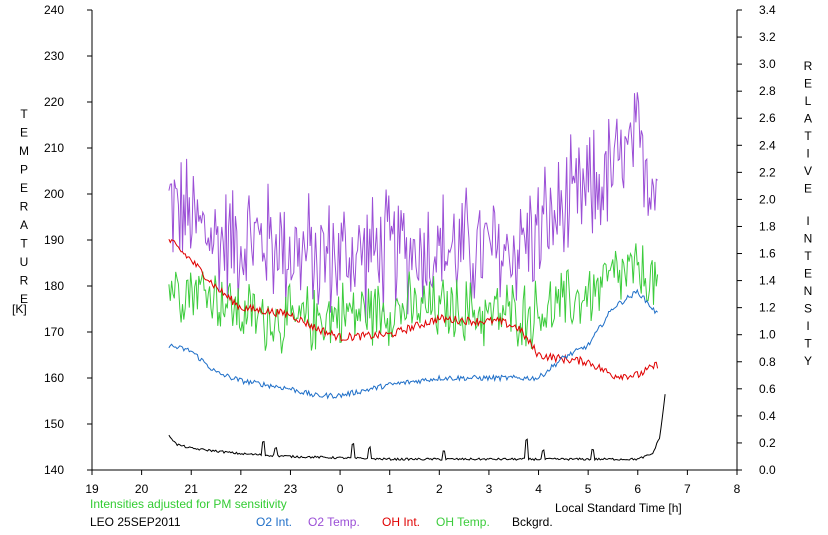  What do you see at coordinates (808, 309) in the screenshot?
I see `right-axis-letter: S` at bounding box center [808, 309].